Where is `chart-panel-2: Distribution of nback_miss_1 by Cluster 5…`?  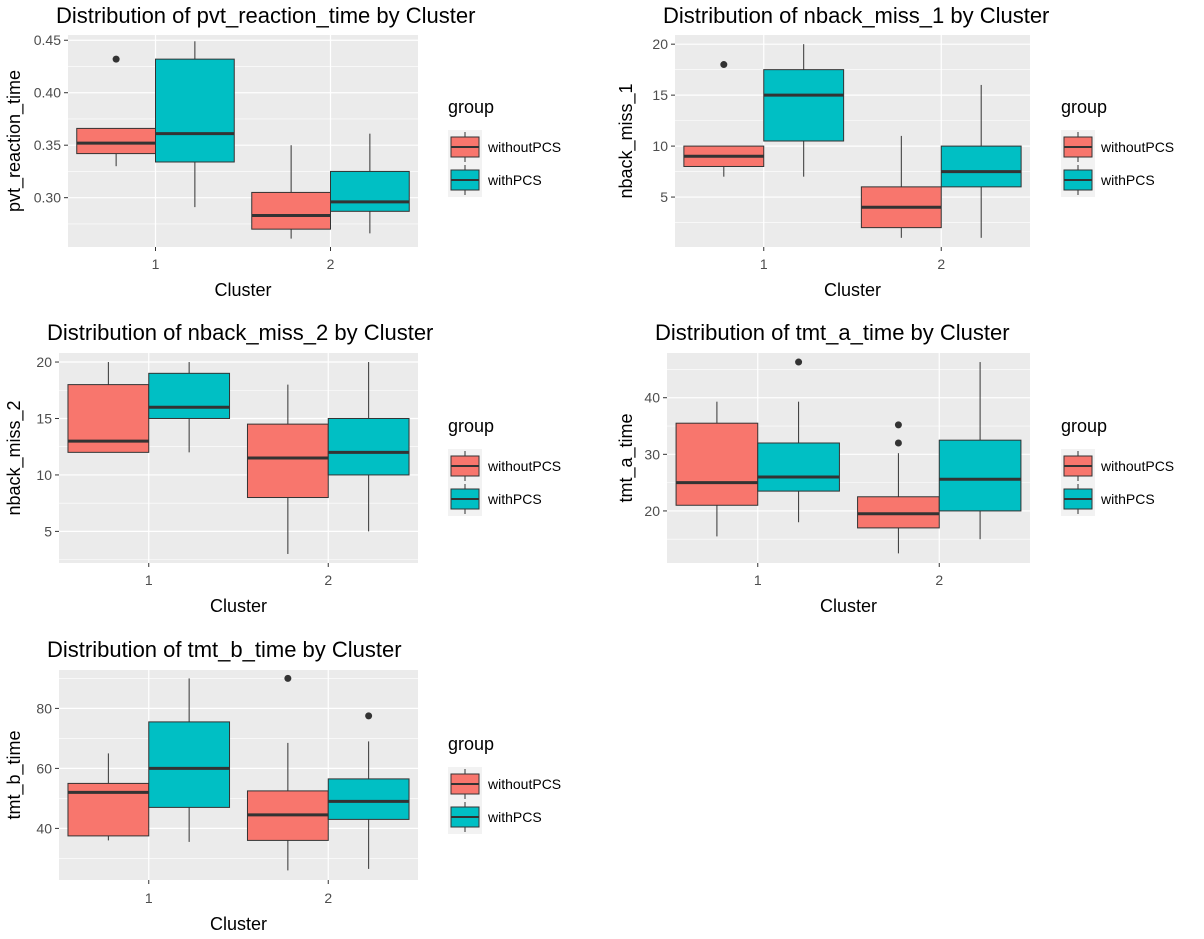
chart-panel-2: Distribution of nback_miss_1 by Cluster 5… is located at coordinates (895, 151).